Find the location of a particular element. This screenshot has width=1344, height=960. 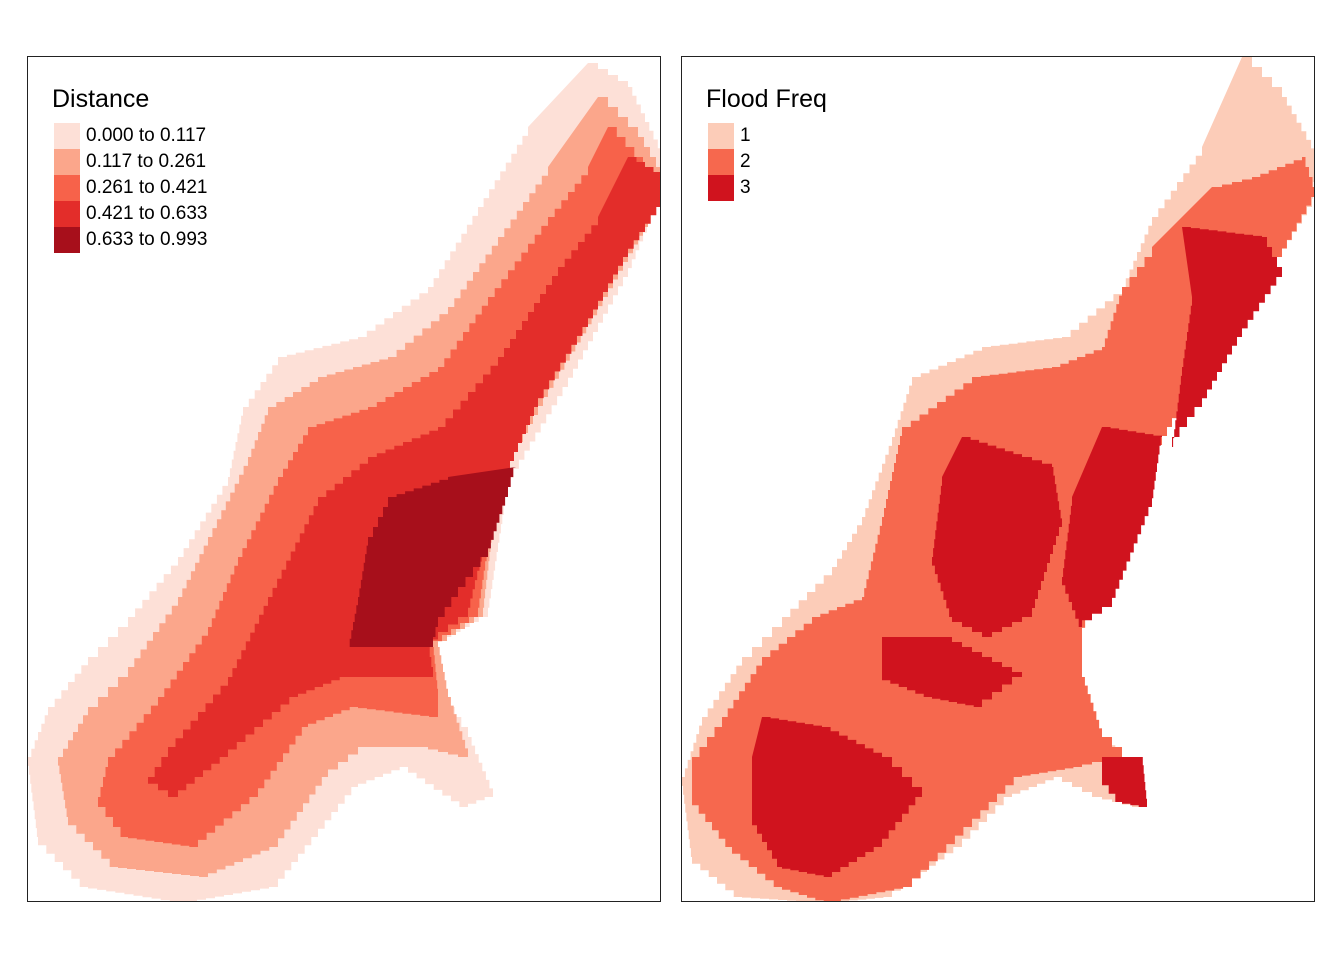

legend-label: 1 is located at coordinates (745, 135).